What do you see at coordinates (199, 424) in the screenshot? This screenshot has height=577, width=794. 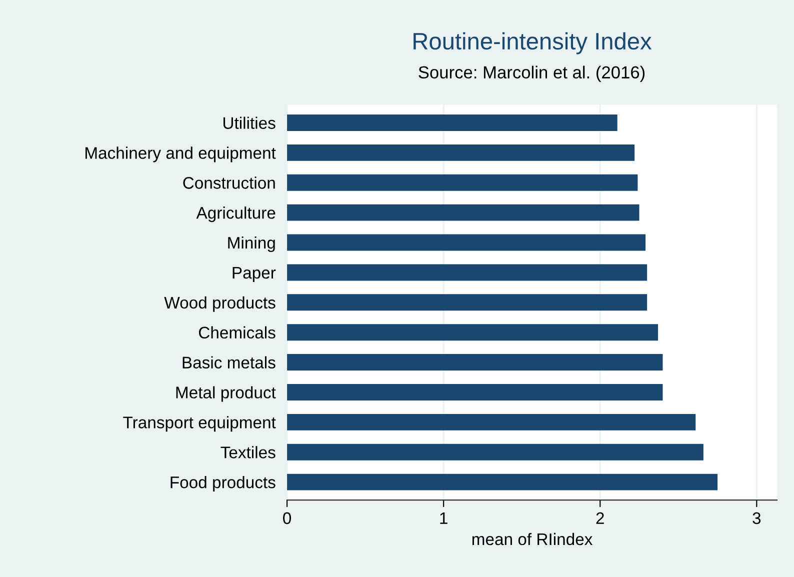 I see `y-tick-label: Transport equipment` at bounding box center [199, 424].